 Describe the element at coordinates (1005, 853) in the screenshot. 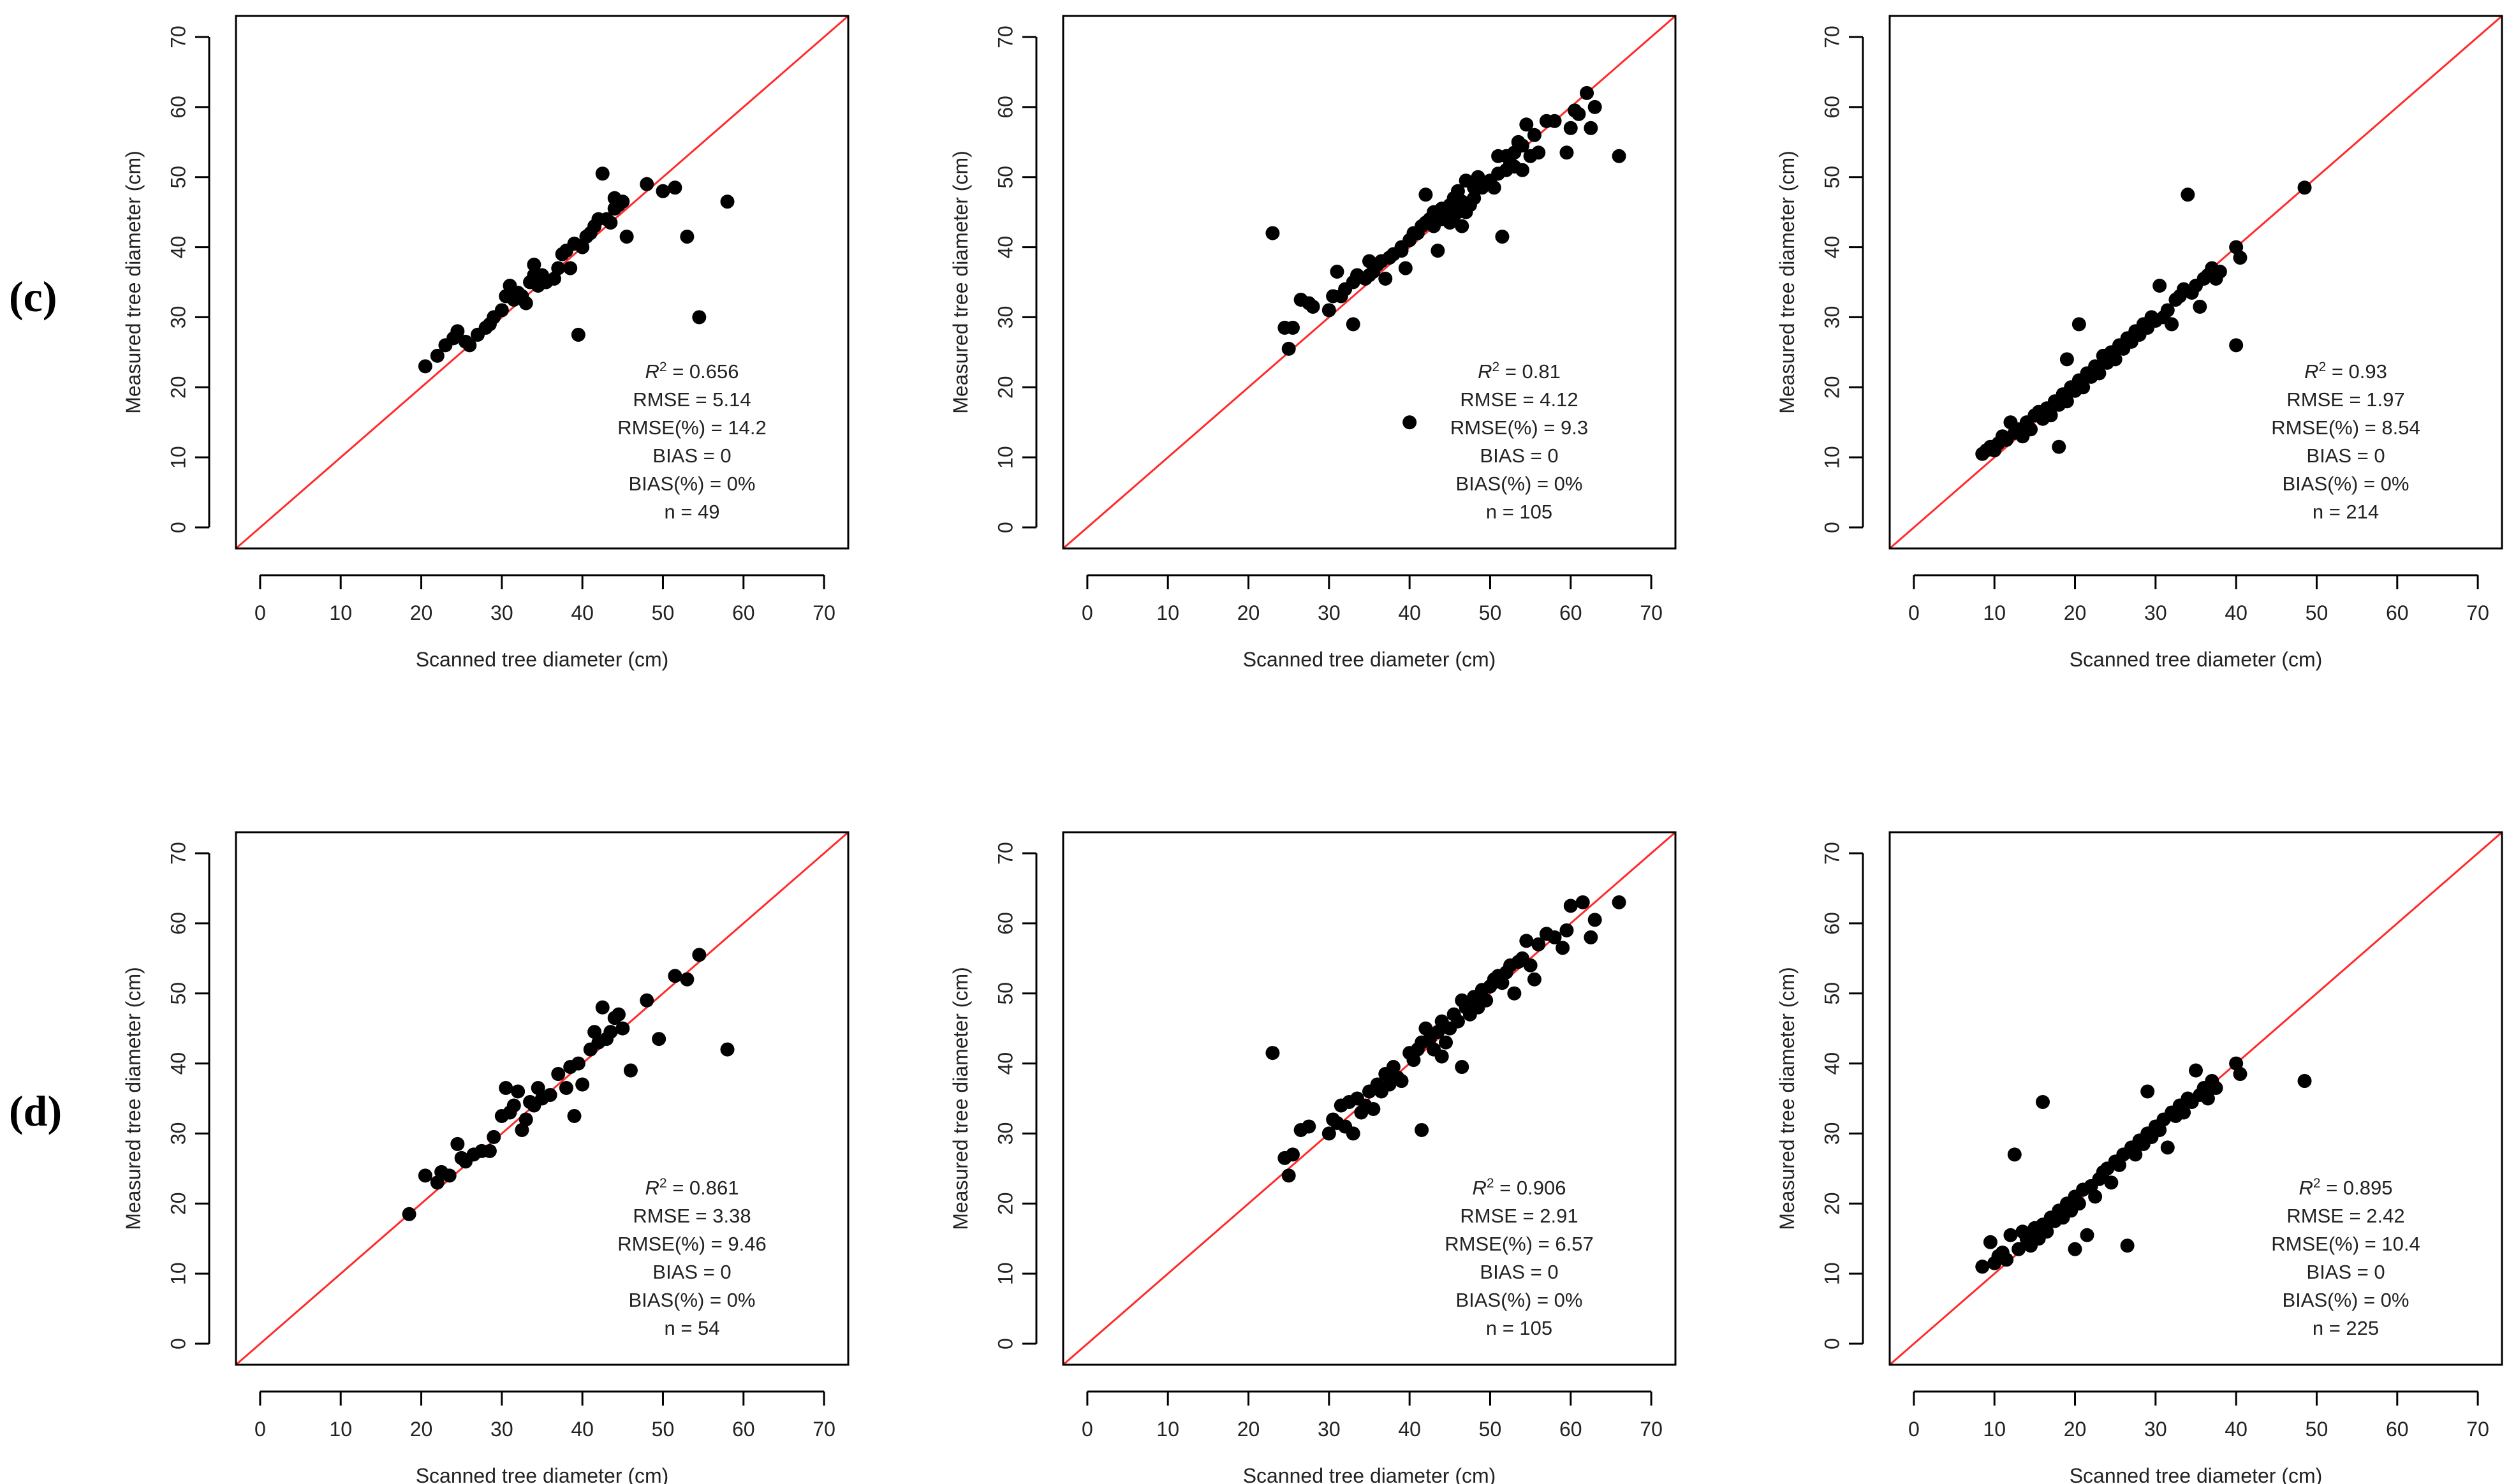

I see `y-tick-label: 70` at that location.